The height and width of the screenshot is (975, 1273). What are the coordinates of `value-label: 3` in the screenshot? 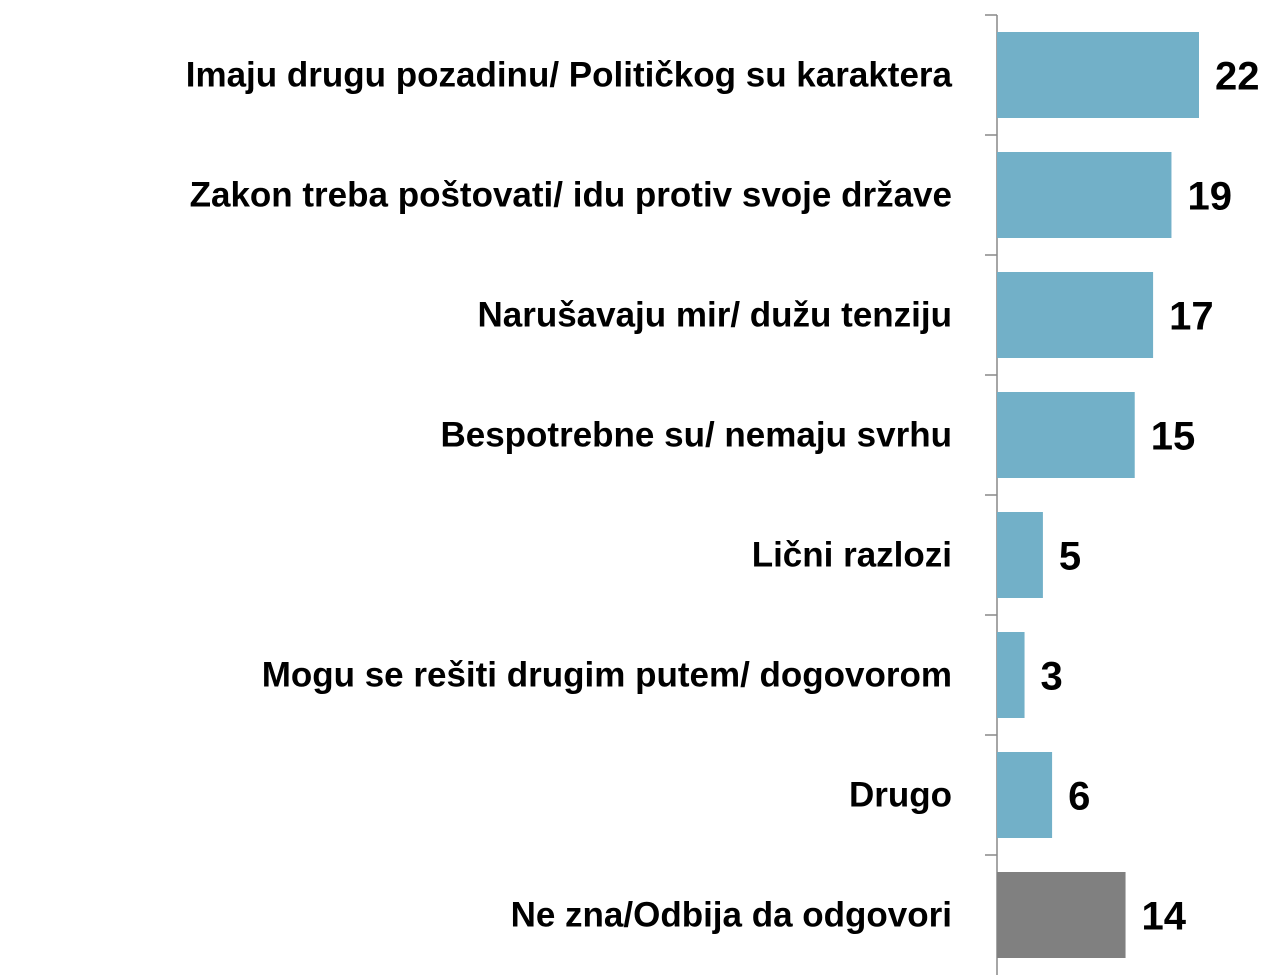 It's located at (1052, 677).